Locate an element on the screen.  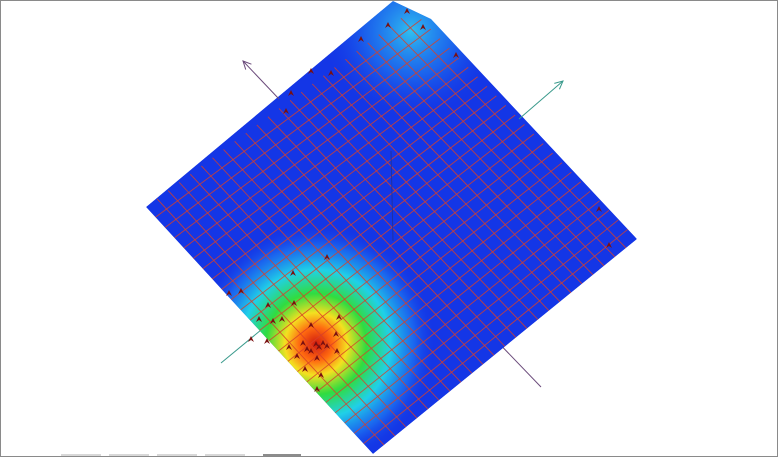
axes is located at coordinates (403, 90).